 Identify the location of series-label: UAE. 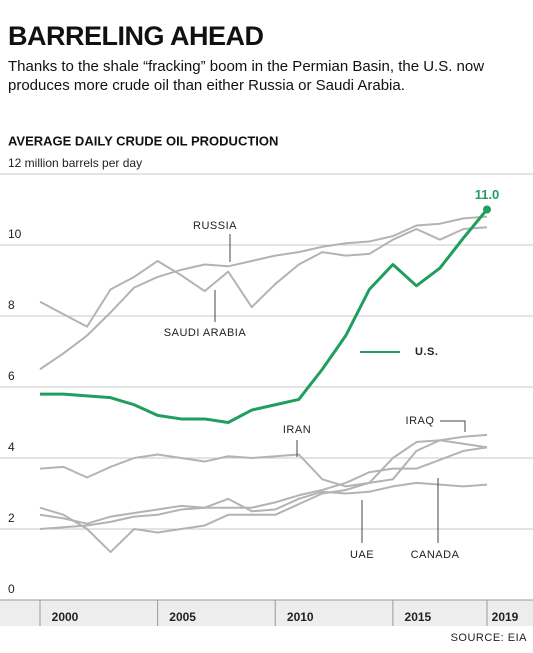
(362, 555).